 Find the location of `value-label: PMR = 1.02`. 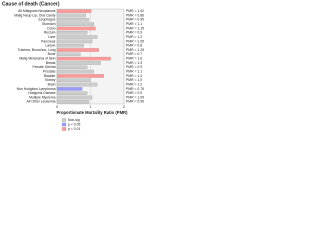

value-label: PMR = 1.02 is located at coordinates (135, 11).